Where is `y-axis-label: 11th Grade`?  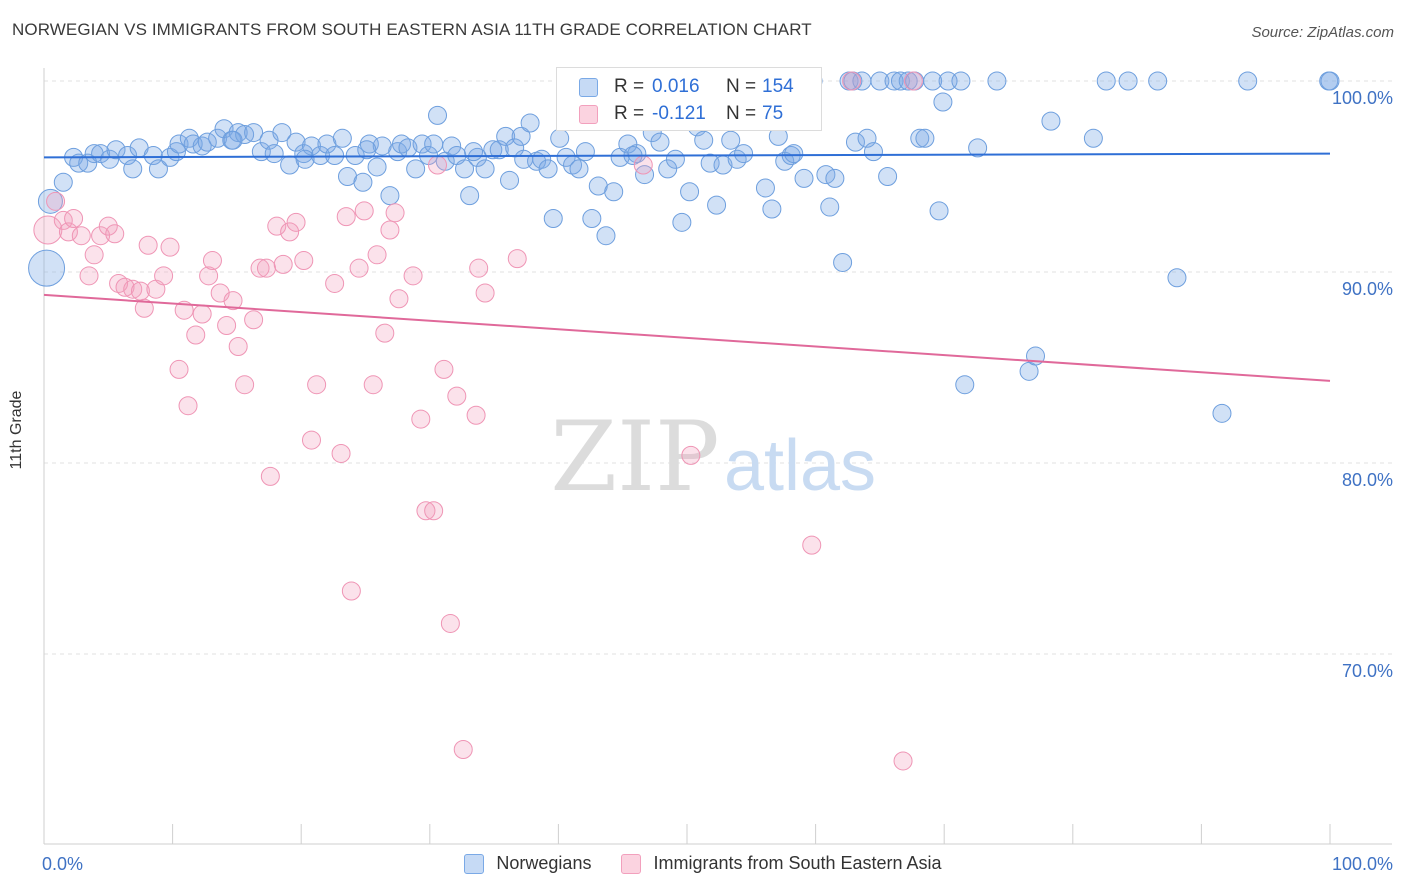
y-axis-label: 11th Grade is located at coordinates (16, 430).